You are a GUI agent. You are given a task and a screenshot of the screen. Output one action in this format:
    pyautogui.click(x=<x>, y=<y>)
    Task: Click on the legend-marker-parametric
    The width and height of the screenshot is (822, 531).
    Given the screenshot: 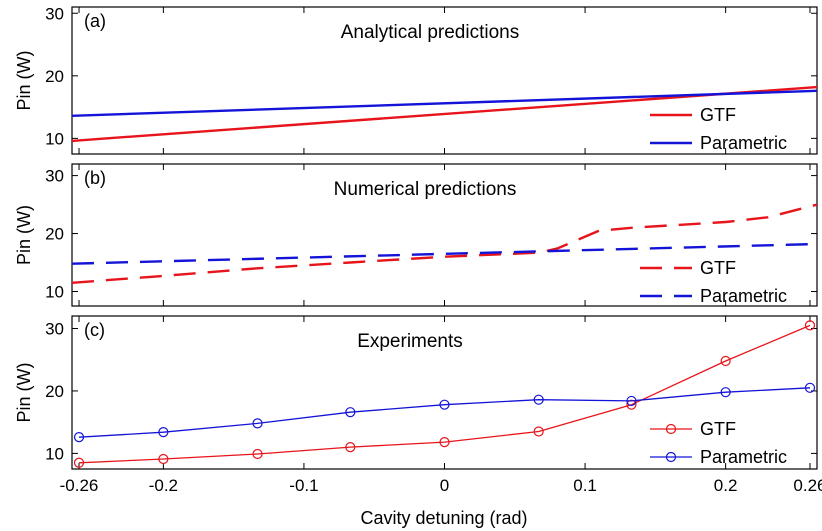 What is the action you would take?
    pyautogui.click(x=671, y=457)
    